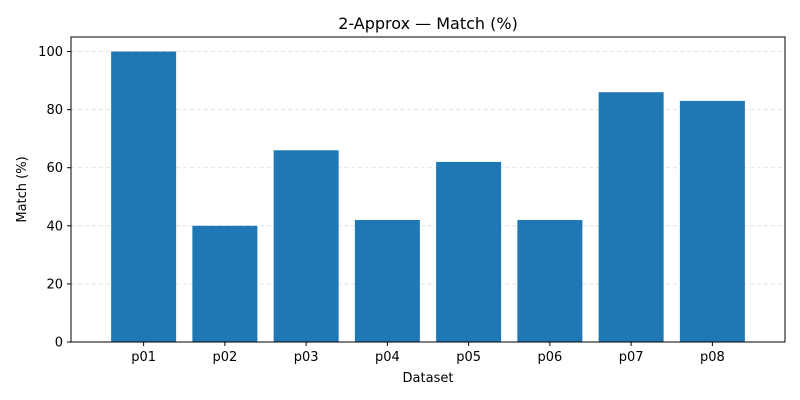  I want to click on x-tick-label-p05: p05, so click(468, 357).